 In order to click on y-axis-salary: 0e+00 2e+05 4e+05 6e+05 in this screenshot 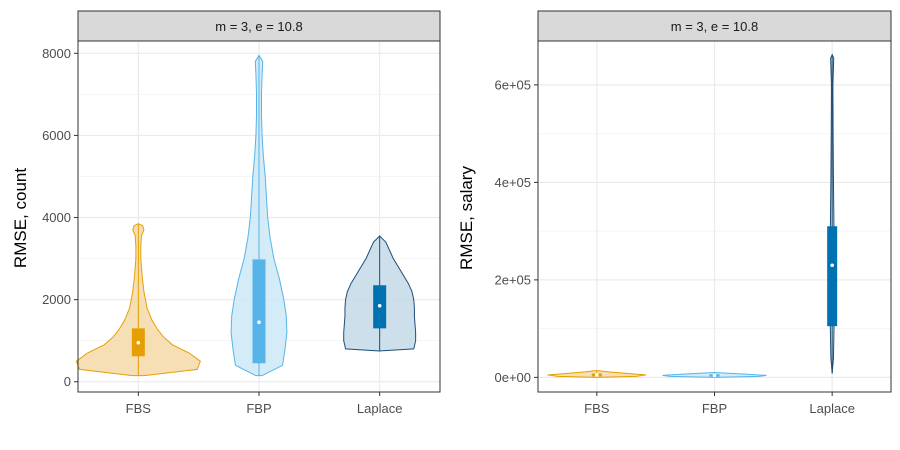, I will do `click(516, 231)`.